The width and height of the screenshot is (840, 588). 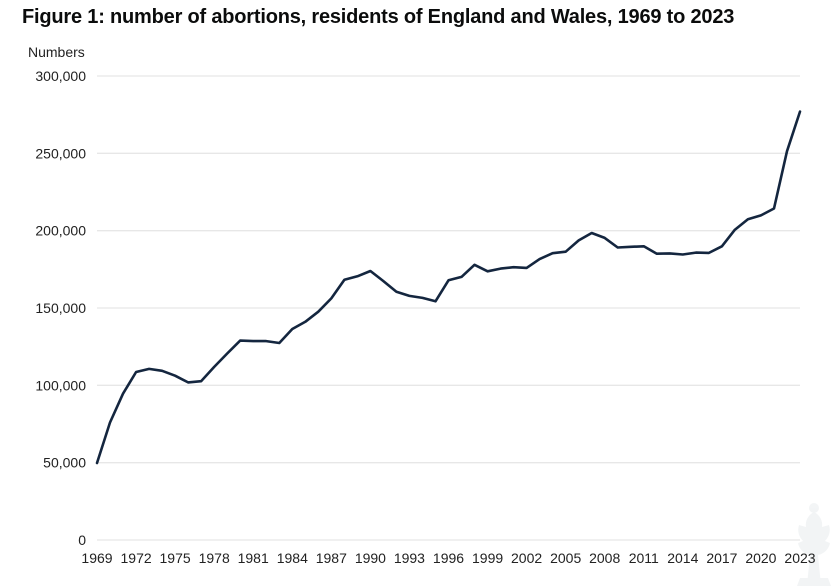 I want to click on y-axis-tick-label: 200,000, so click(x=60, y=231).